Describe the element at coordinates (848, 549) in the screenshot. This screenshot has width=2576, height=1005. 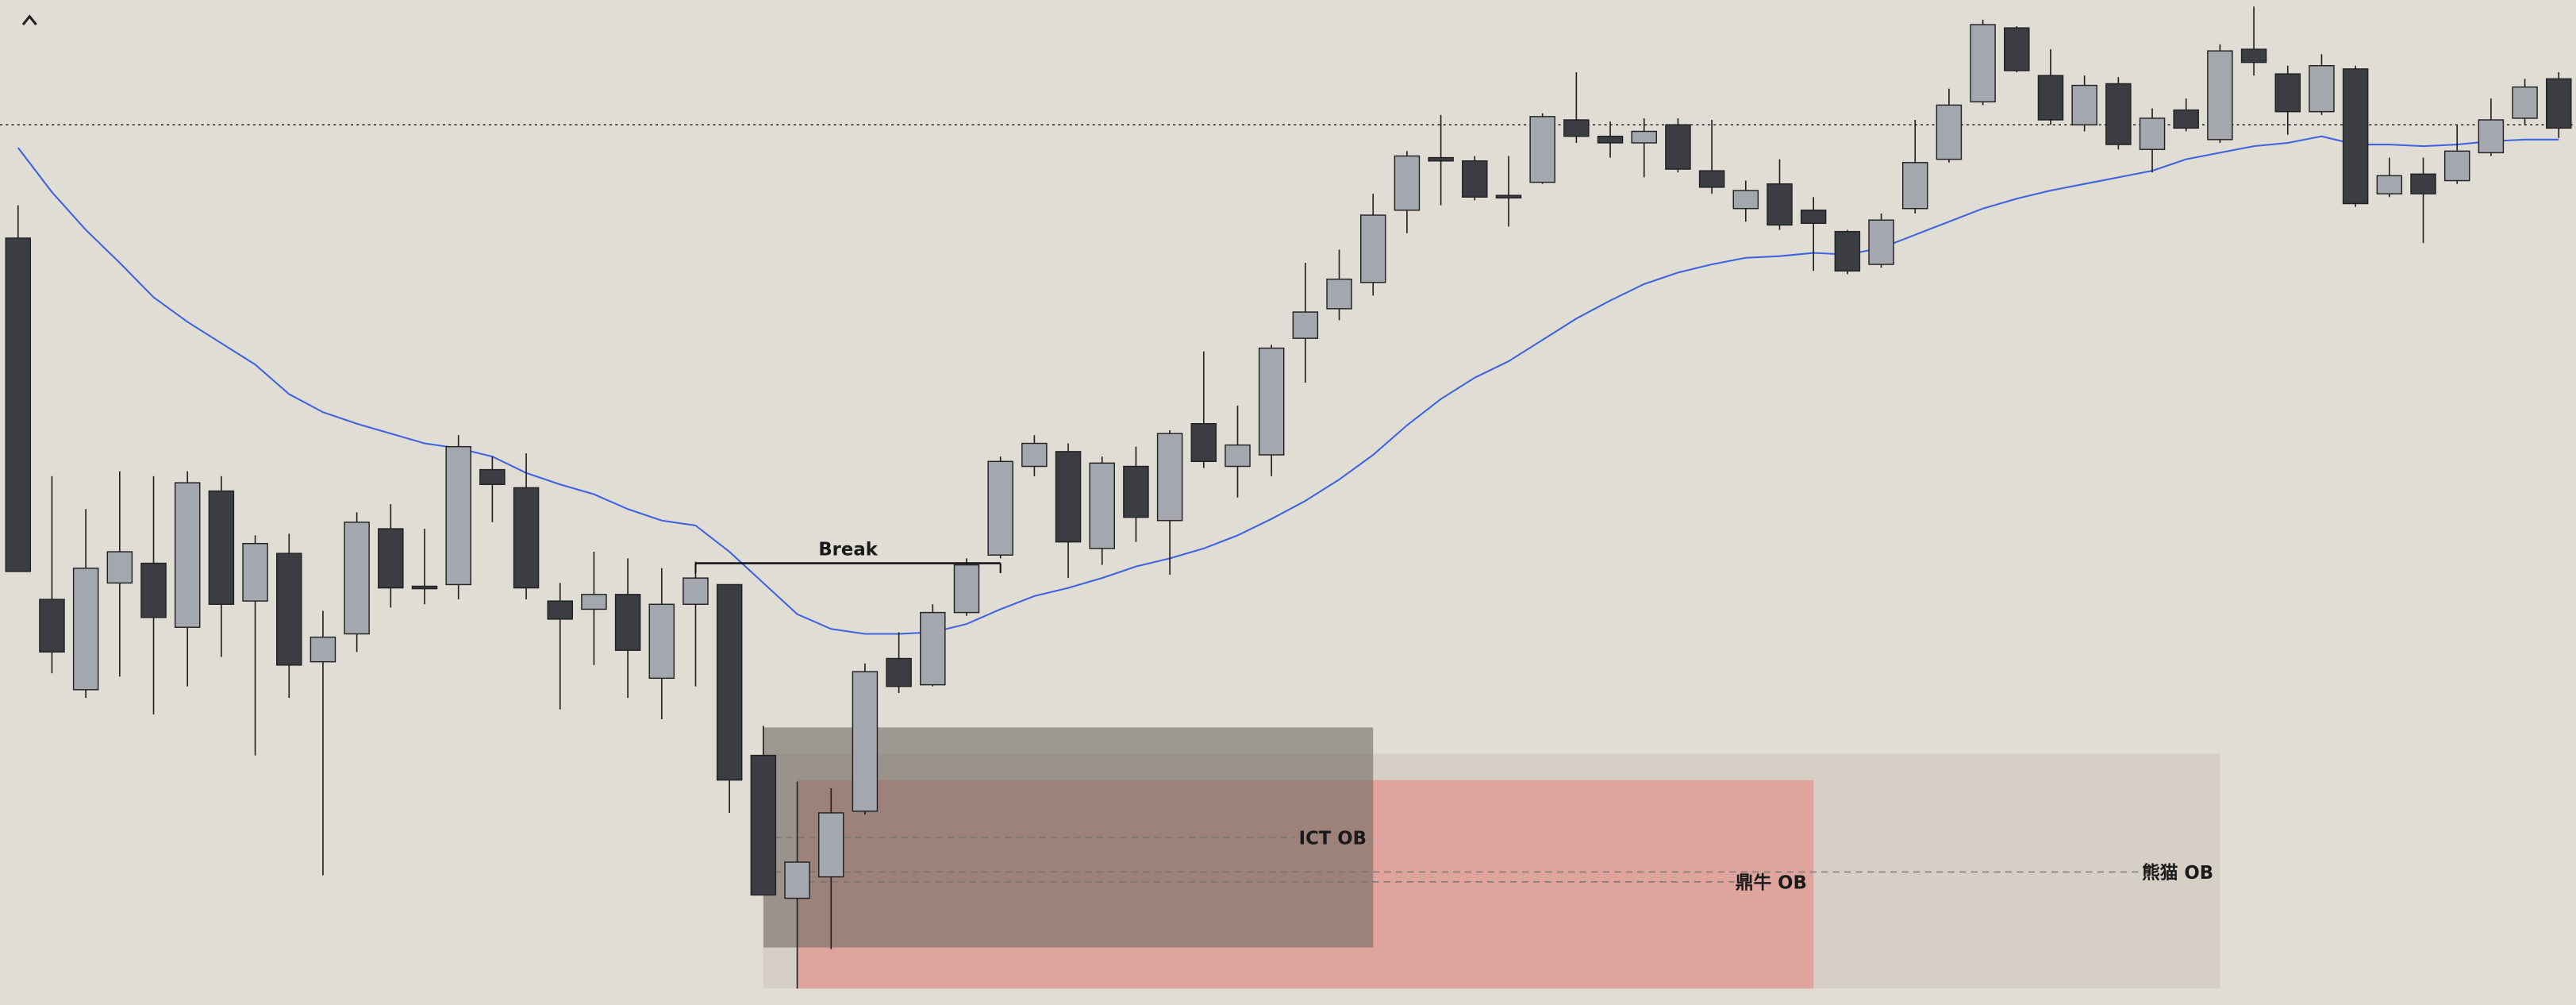
I see `break-label: Break` at that location.